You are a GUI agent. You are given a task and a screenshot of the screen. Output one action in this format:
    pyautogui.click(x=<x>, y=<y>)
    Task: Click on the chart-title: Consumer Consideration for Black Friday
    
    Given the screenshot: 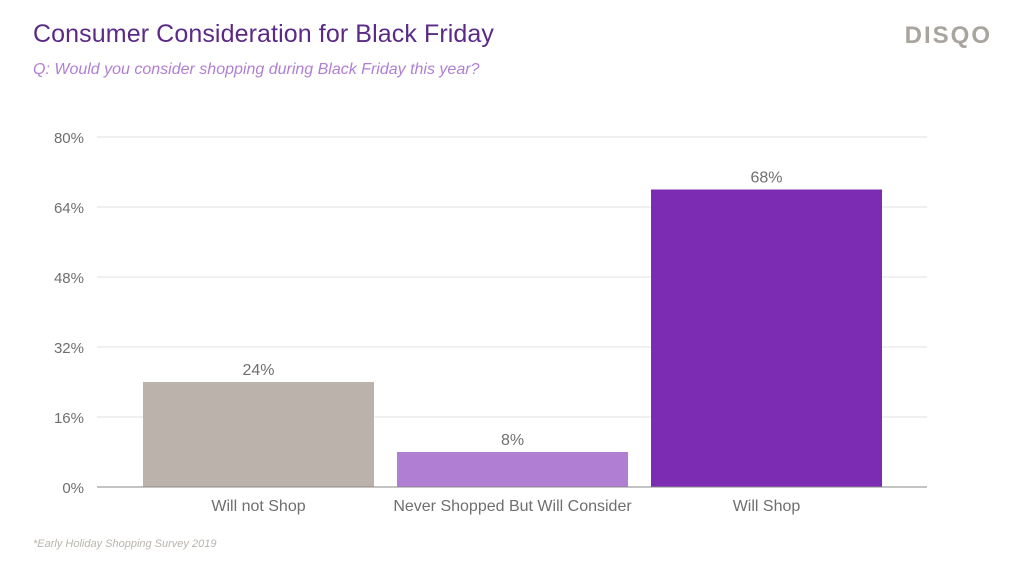 What is the action you would take?
    pyautogui.click(x=264, y=34)
    